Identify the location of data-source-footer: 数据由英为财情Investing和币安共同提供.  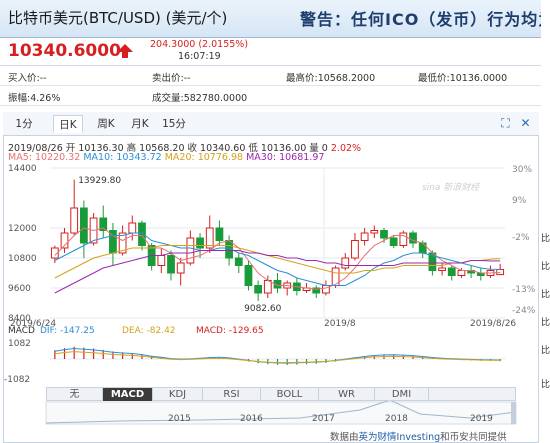
(418, 436).